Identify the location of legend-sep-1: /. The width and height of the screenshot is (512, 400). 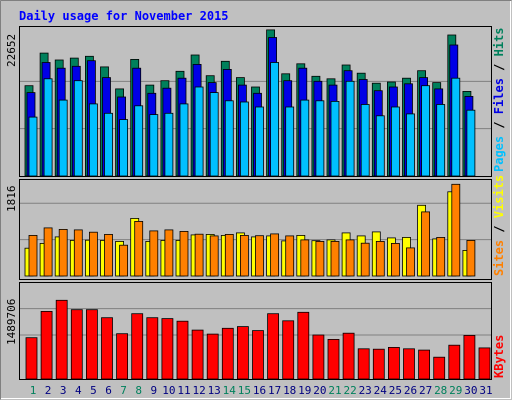
(499, 125).